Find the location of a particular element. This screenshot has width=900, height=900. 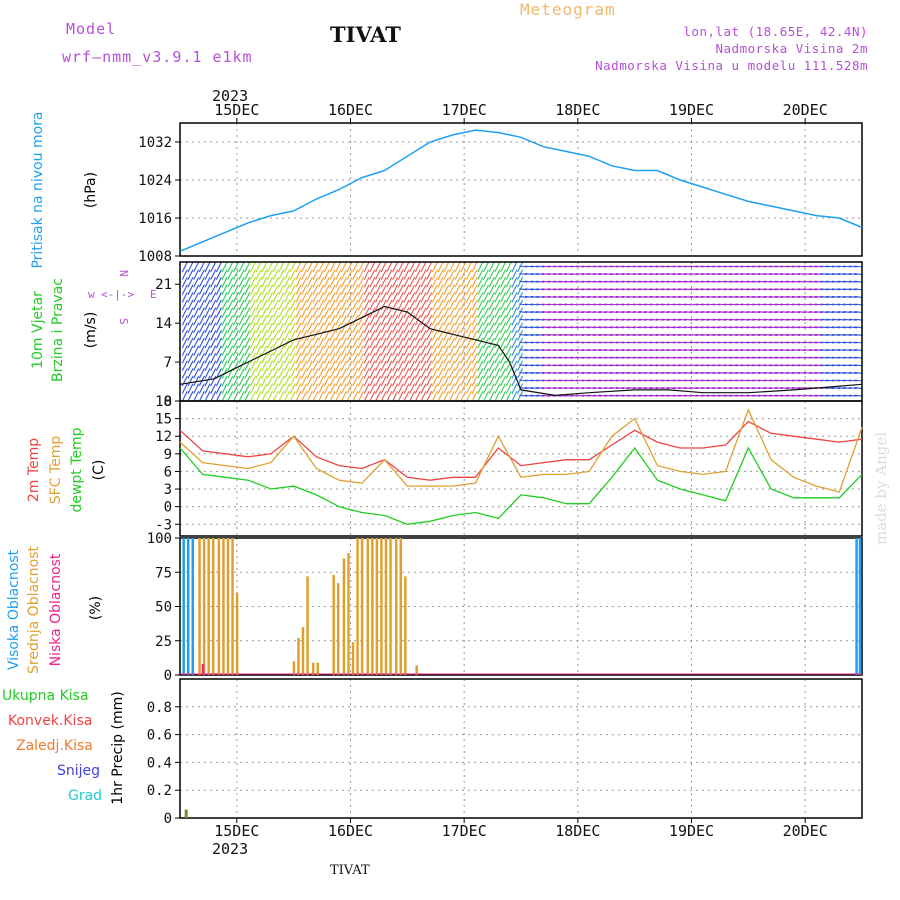

footer-station: TIVAT is located at coordinates (350, 870).